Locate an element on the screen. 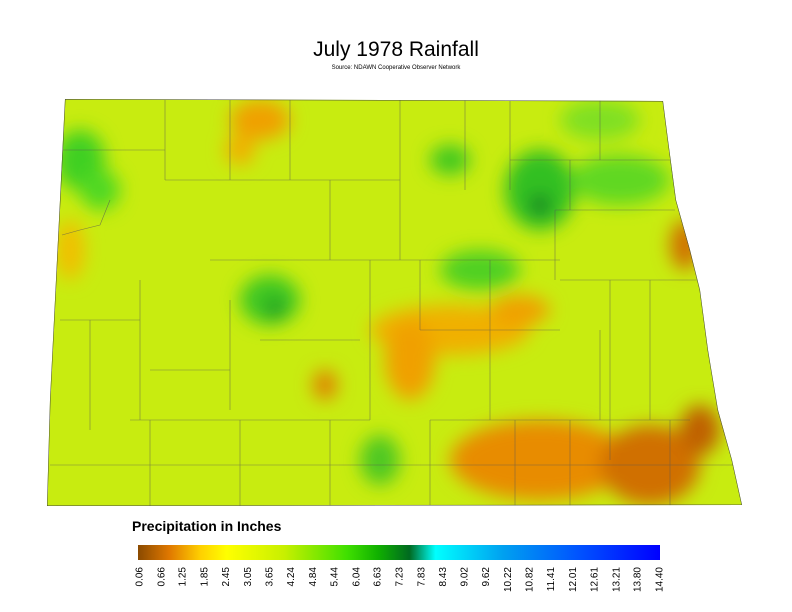 This screenshot has width=792, height=612. map-title: July 1978 Rainfall is located at coordinates (396, 49).